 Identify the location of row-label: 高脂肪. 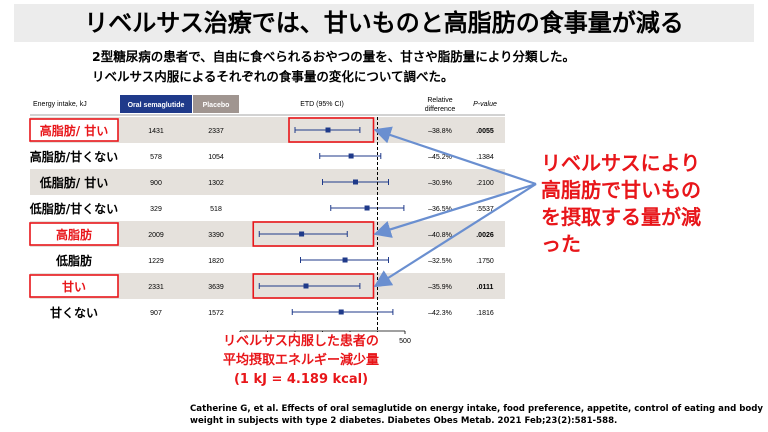
(74, 234).